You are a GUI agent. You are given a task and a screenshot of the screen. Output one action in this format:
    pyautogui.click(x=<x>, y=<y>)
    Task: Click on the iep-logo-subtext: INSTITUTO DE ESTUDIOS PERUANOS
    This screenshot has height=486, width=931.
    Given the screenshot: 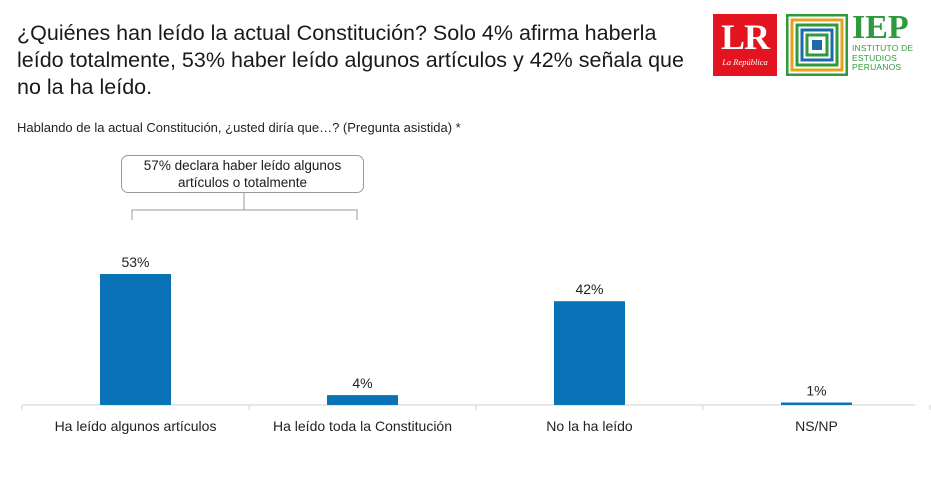 What is the action you would take?
    pyautogui.click(x=883, y=57)
    